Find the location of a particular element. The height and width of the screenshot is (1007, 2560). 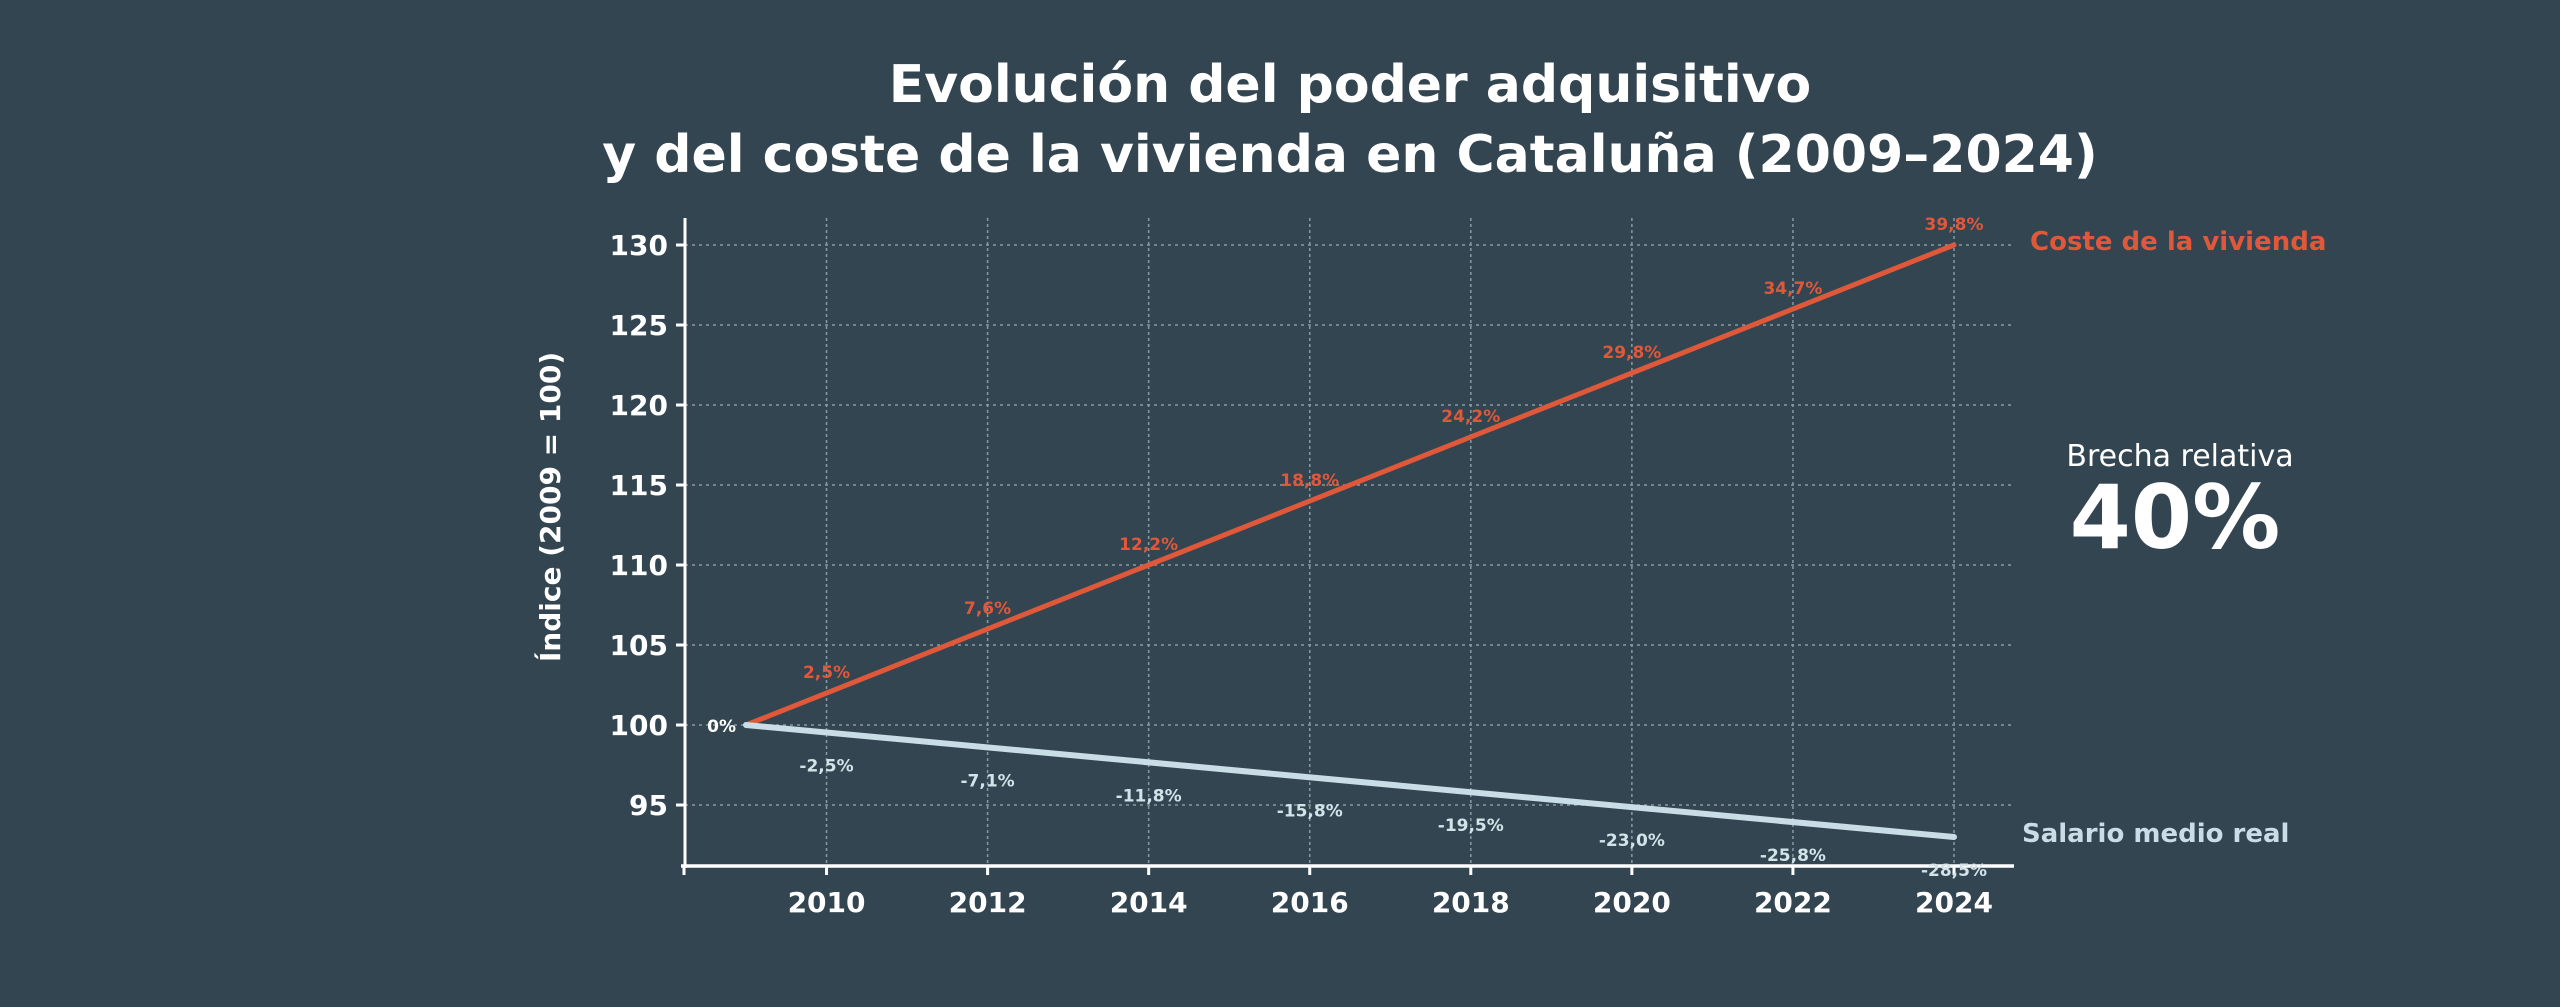

series-line-salario-medio-real is located at coordinates (1350, 781).